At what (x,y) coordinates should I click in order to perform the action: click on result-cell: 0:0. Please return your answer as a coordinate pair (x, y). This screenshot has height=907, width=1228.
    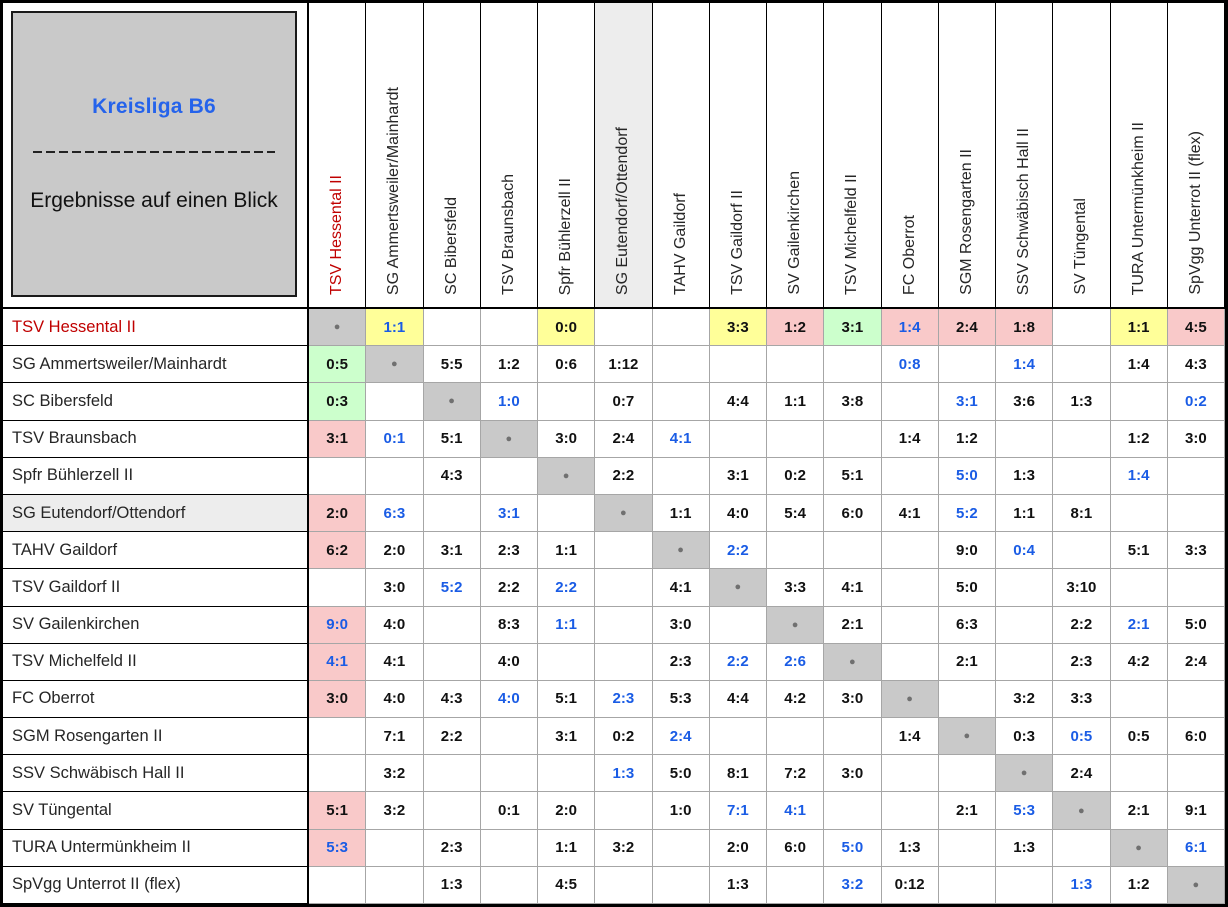
    Looking at the image, I should click on (567, 328).